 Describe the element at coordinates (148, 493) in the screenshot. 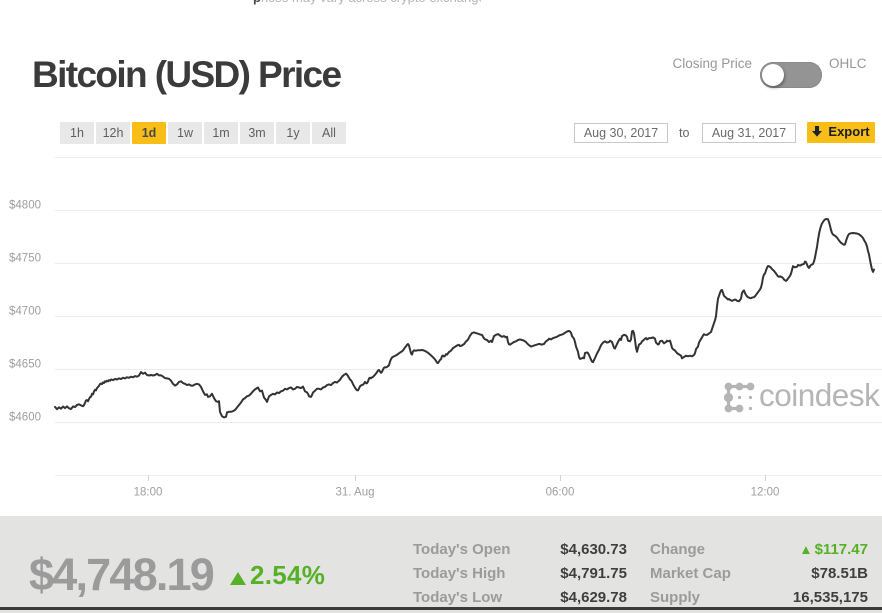

I see `svg-text: 18:00` at that location.